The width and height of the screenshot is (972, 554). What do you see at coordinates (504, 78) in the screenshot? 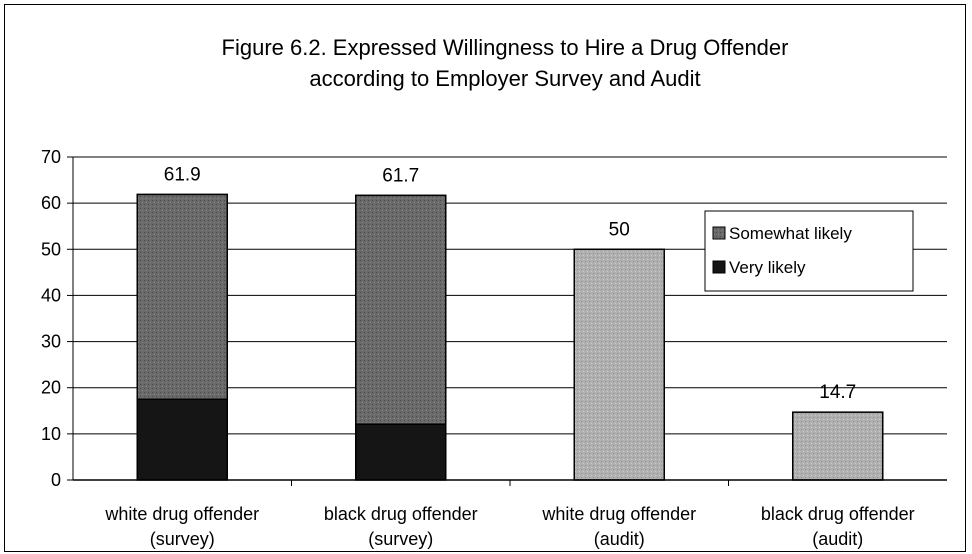
I see `chart-title-line-2: according to Employer Survey and Audit` at bounding box center [504, 78].